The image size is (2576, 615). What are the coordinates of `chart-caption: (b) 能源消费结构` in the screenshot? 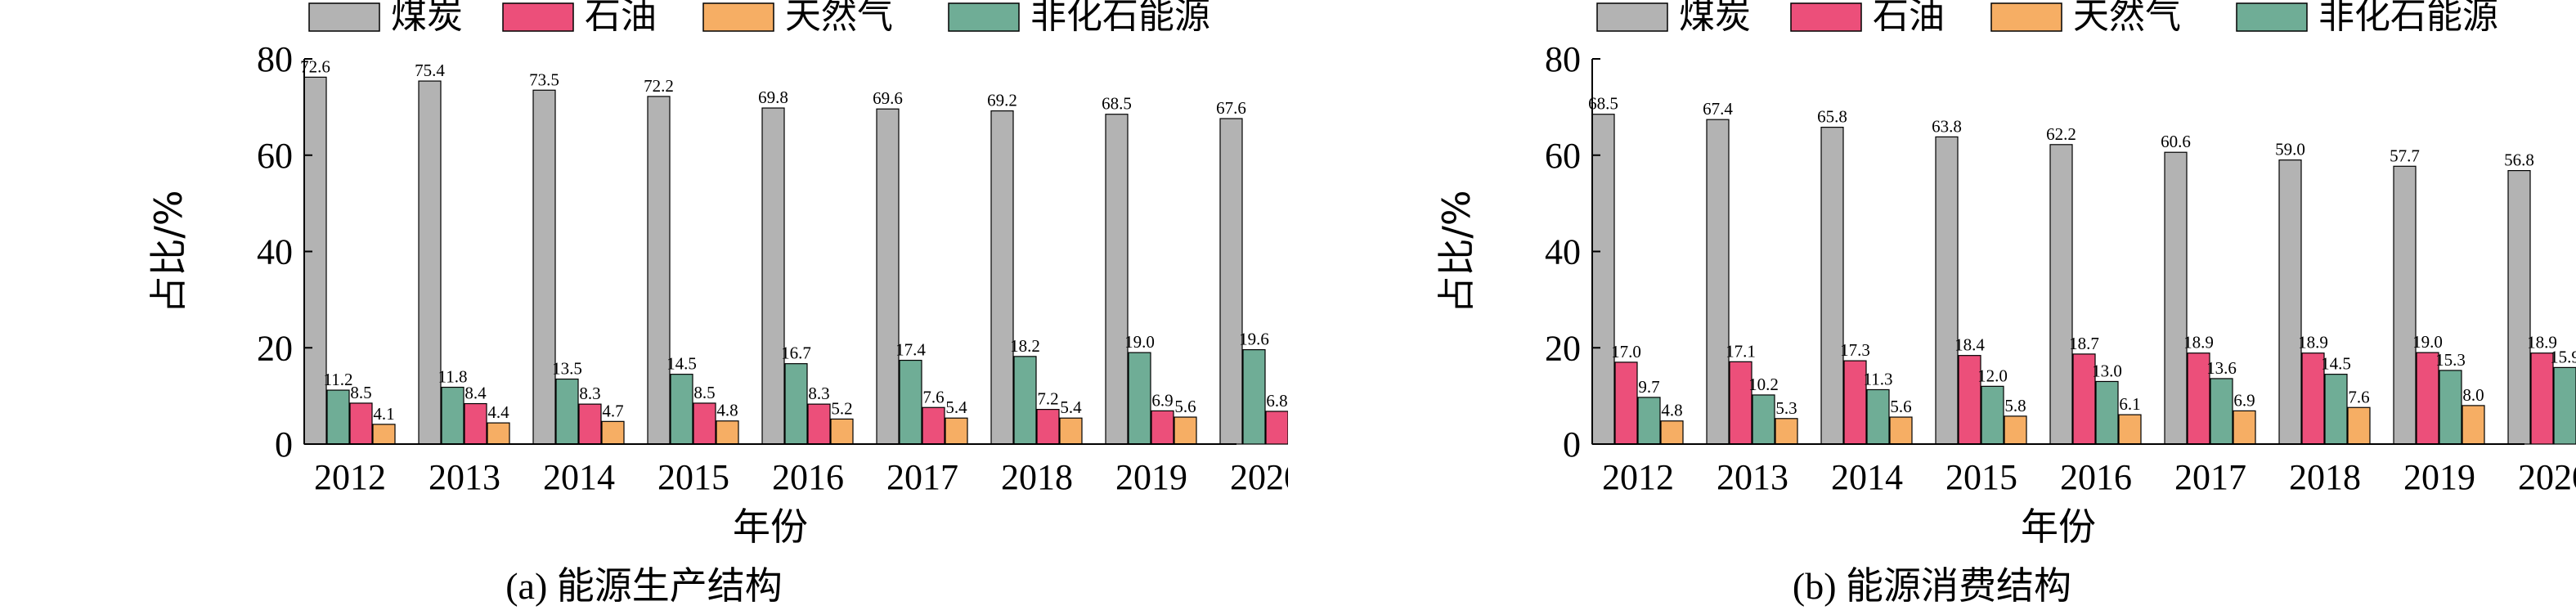 It's located at (1932, 586).